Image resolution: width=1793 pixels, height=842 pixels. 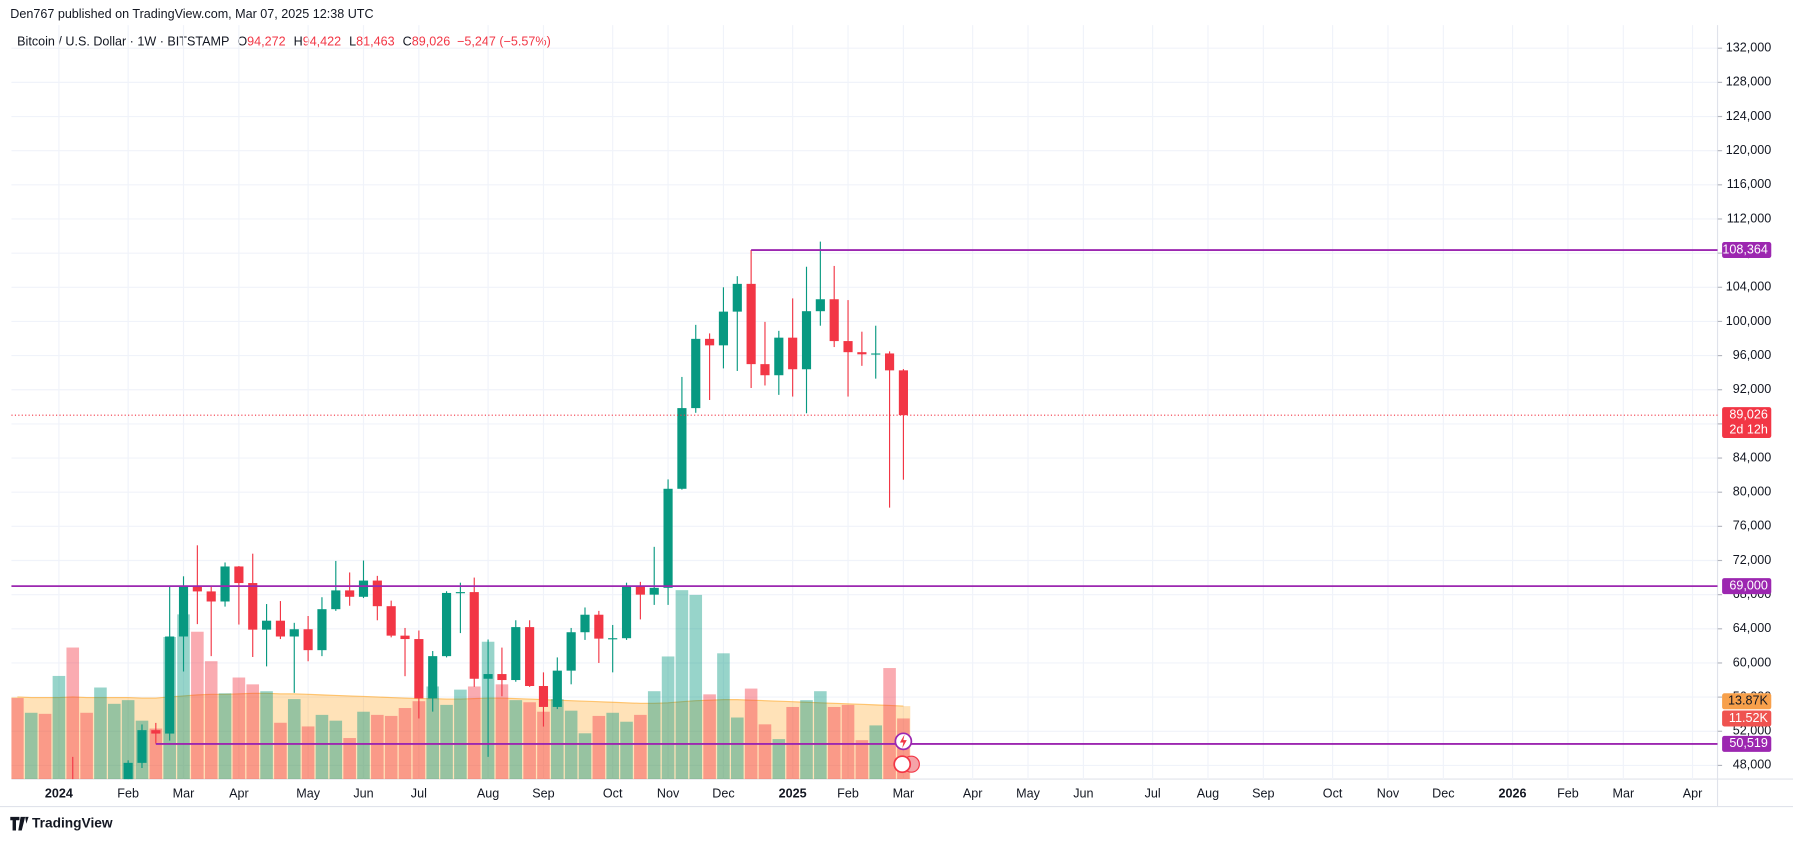 What do you see at coordinates (1752, 560) in the screenshot?
I see `y-tick-label: 72,000` at bounding box center [1752, 560].